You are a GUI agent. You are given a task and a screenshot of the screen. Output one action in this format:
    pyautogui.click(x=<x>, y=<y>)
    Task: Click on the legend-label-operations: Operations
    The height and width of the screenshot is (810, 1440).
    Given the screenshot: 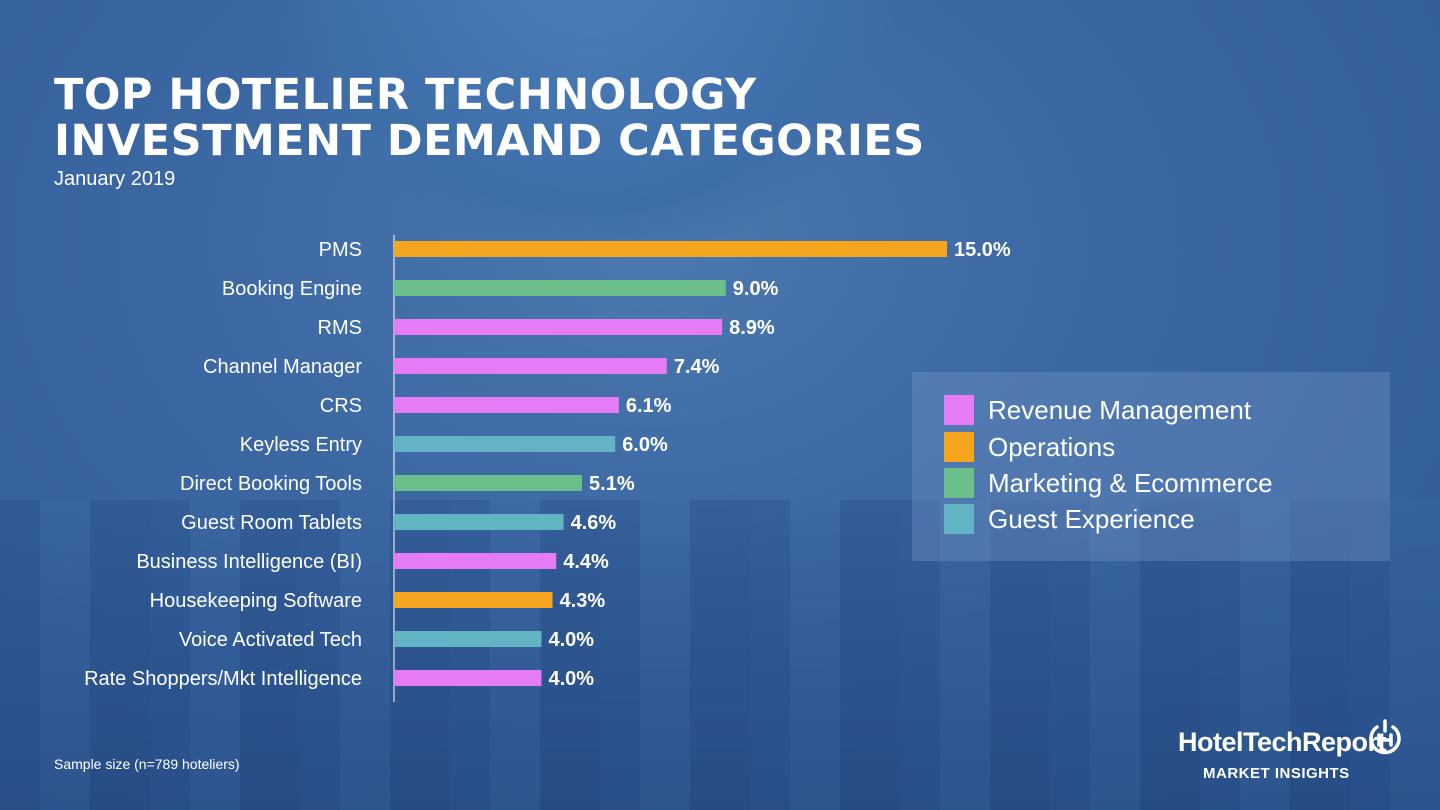 What is the action you would take?
    pyautogui.click(x=1052, y=446)
    